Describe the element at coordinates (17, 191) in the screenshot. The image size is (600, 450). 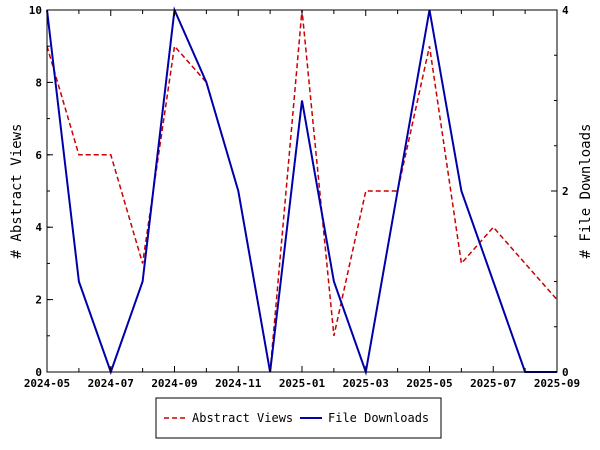
I see `y-axis-left-title: # Abstract Views` at that location.